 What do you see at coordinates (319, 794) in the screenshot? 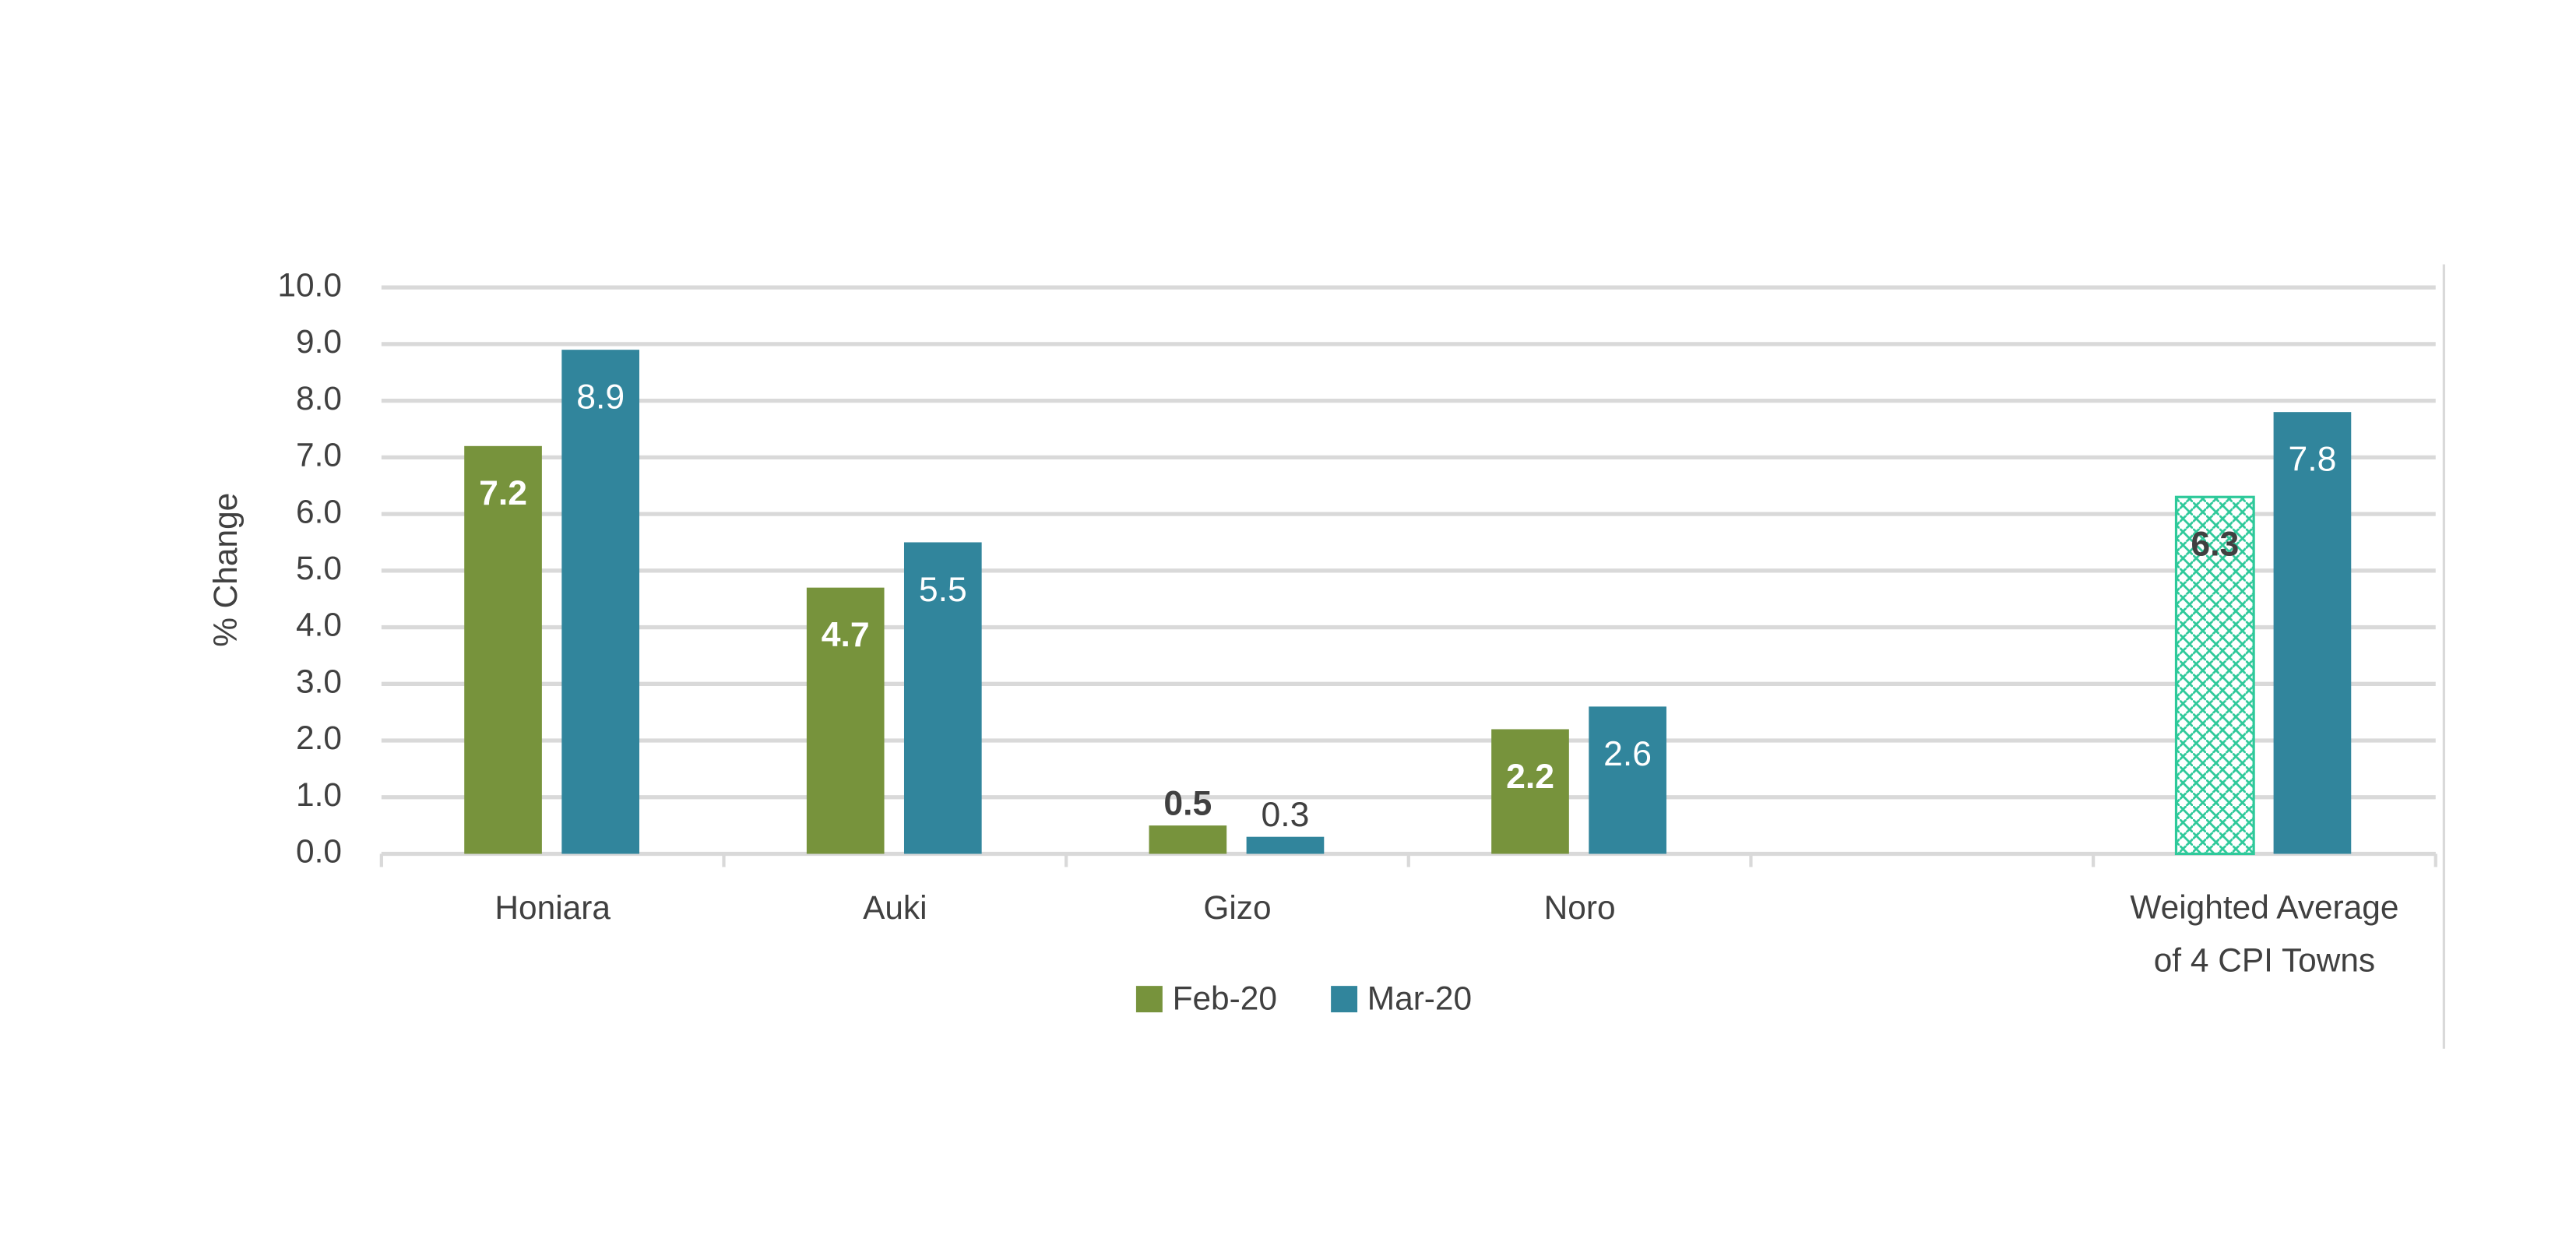
I see `y-tick-label: 1.0` at bounding box center [319, 794].